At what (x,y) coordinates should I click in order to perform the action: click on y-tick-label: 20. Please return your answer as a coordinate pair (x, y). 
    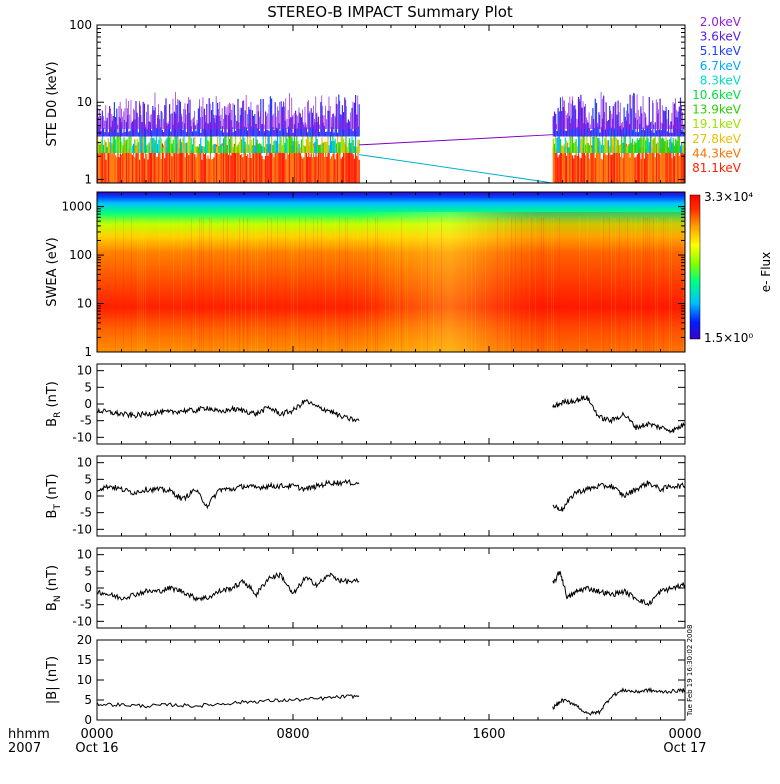
    Looking at the image, I should click on (84, 640).